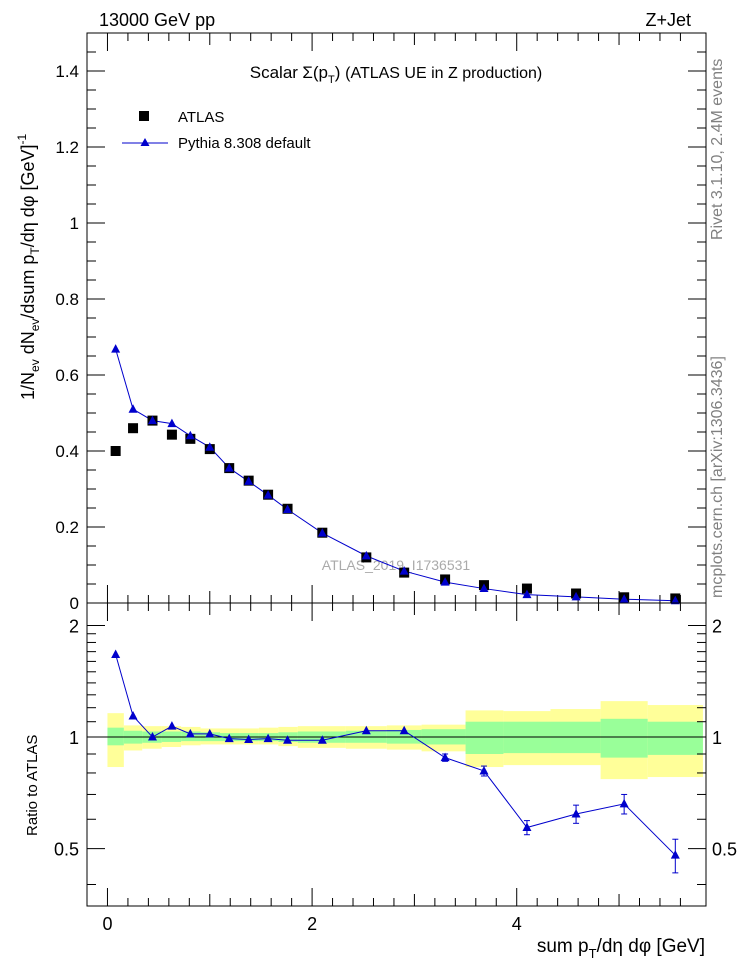  I want to click on legend-label-atlas: ATLAS, so click(201, 117).